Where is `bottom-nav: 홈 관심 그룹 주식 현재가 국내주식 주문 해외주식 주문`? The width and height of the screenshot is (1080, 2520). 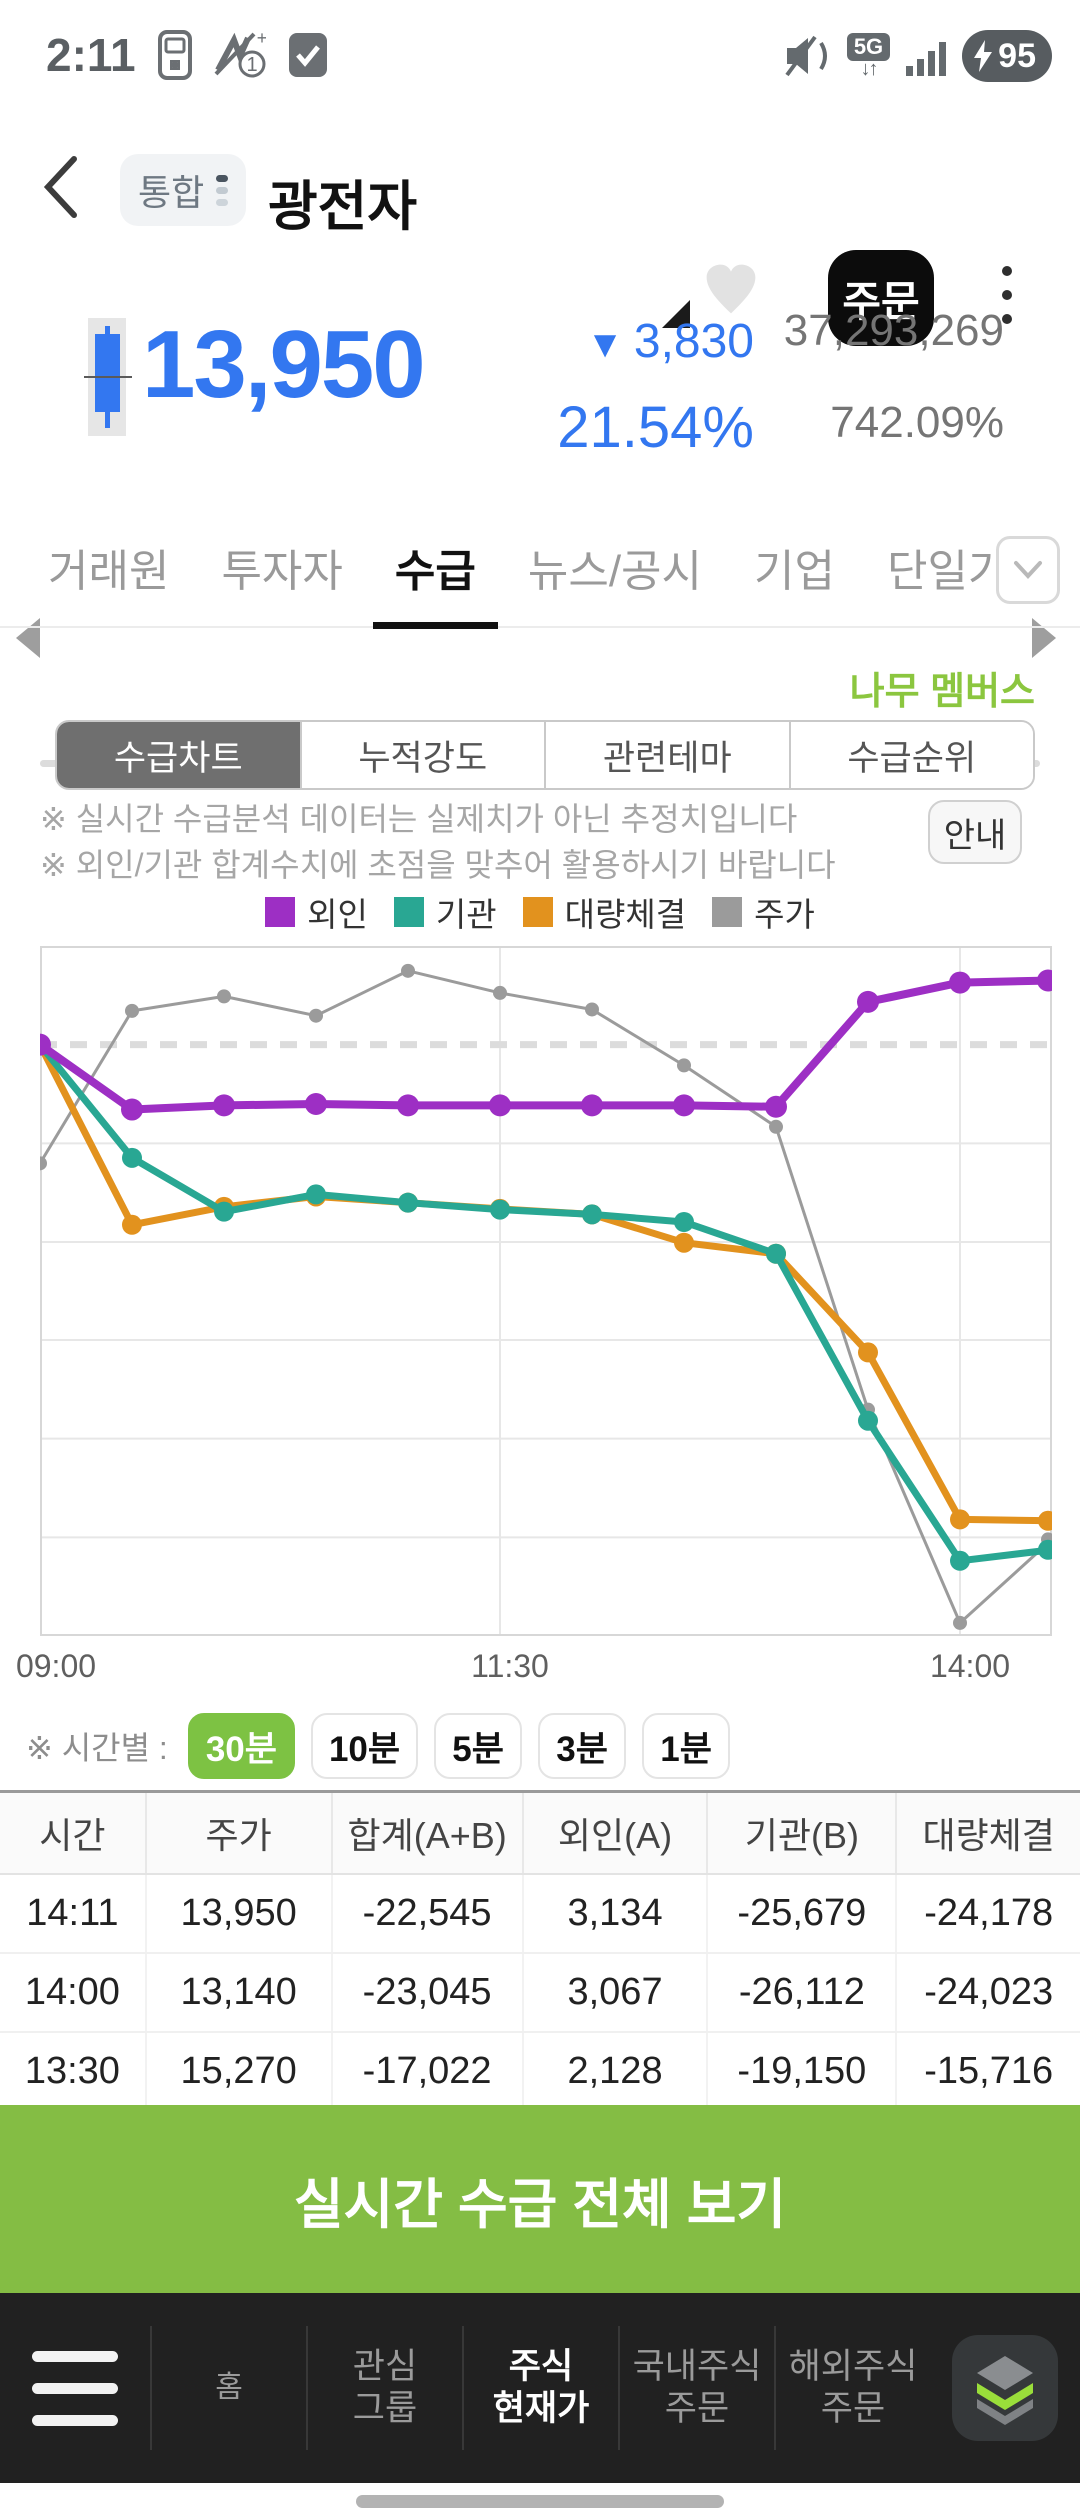
bottom-nav: 홈 관심 그룹 주식 현재가 국내주식 주문 해외주식 주문 is located at coordinates (540, 2388).